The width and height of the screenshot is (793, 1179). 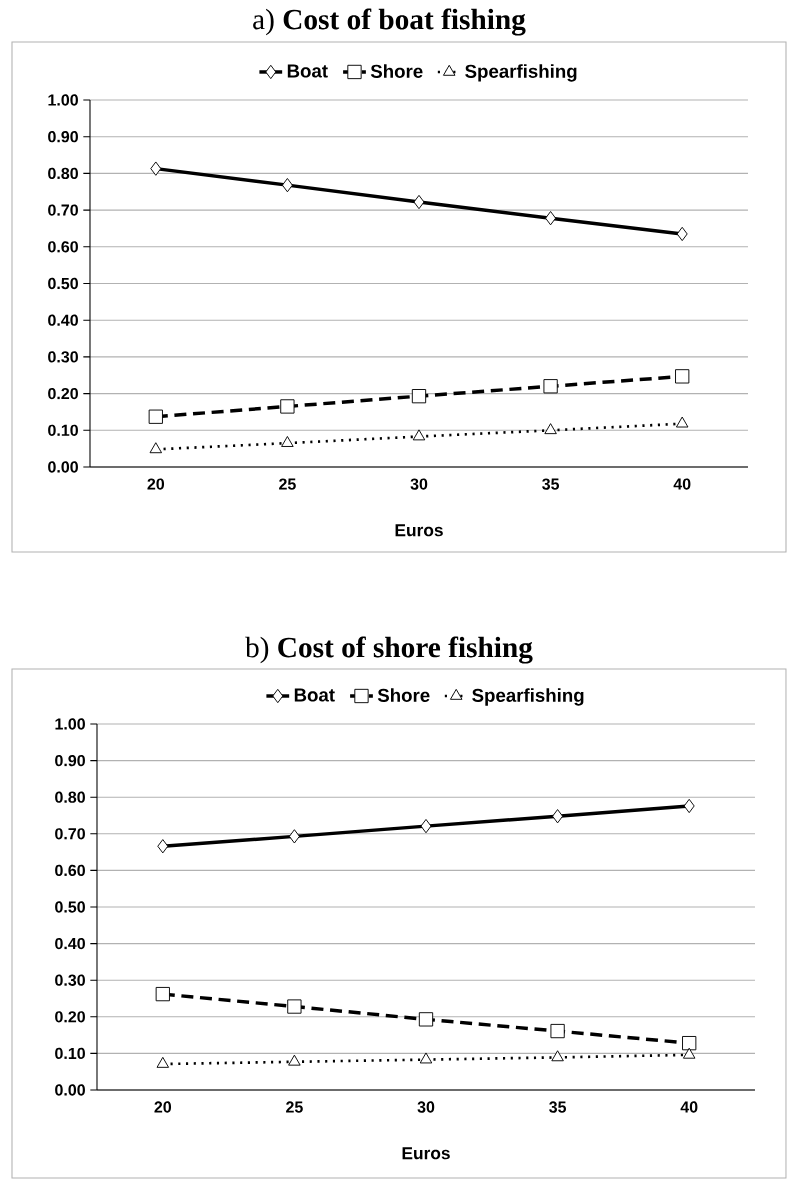 I want to click on chart-title: a) Cost of boat fishing, so click(x=389, y=22).